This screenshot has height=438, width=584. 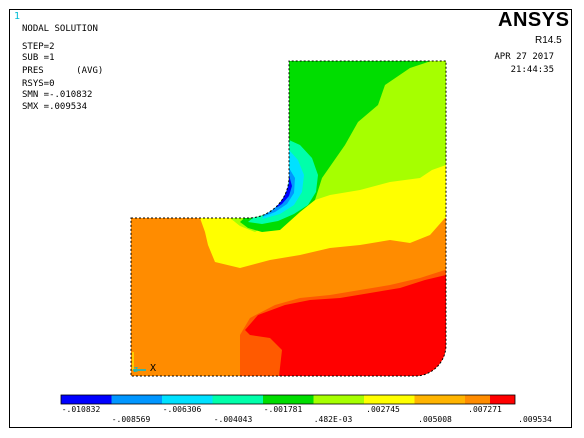 What do you see at coordinates (153, 368) in the screenshot?
I see `axis-label-x: X` at bounding box center [153, 368].